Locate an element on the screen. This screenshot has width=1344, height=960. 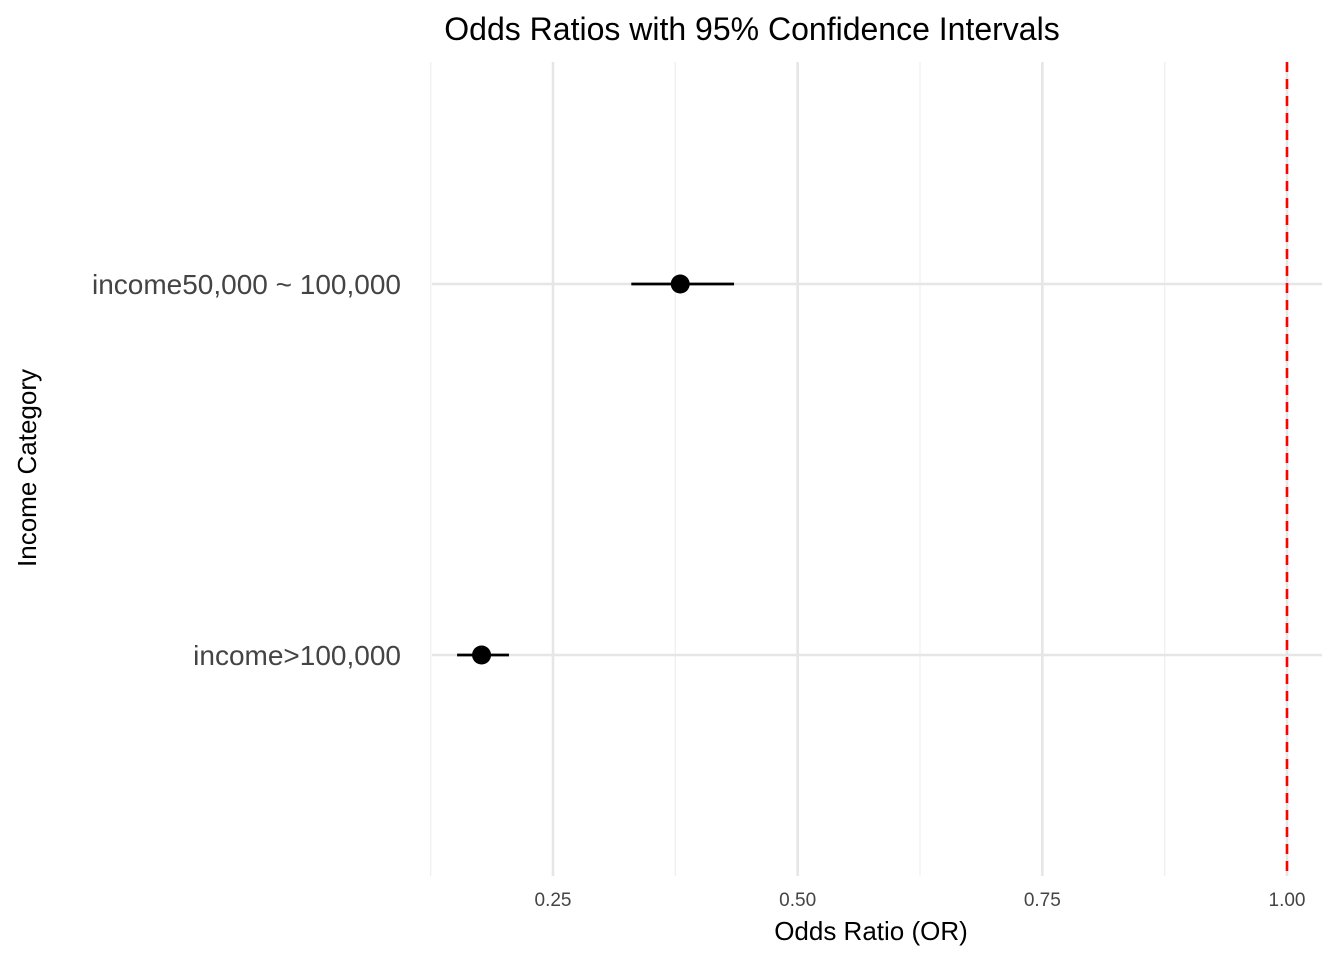
x-tick-label-1: 0.50 is located at coordinates (797, 900).